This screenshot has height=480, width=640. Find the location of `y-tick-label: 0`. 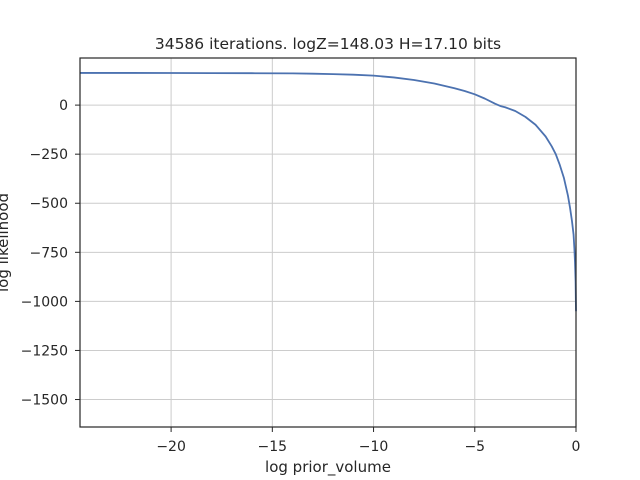

y-tick-label: 0 is located at coordinates (63, 106).